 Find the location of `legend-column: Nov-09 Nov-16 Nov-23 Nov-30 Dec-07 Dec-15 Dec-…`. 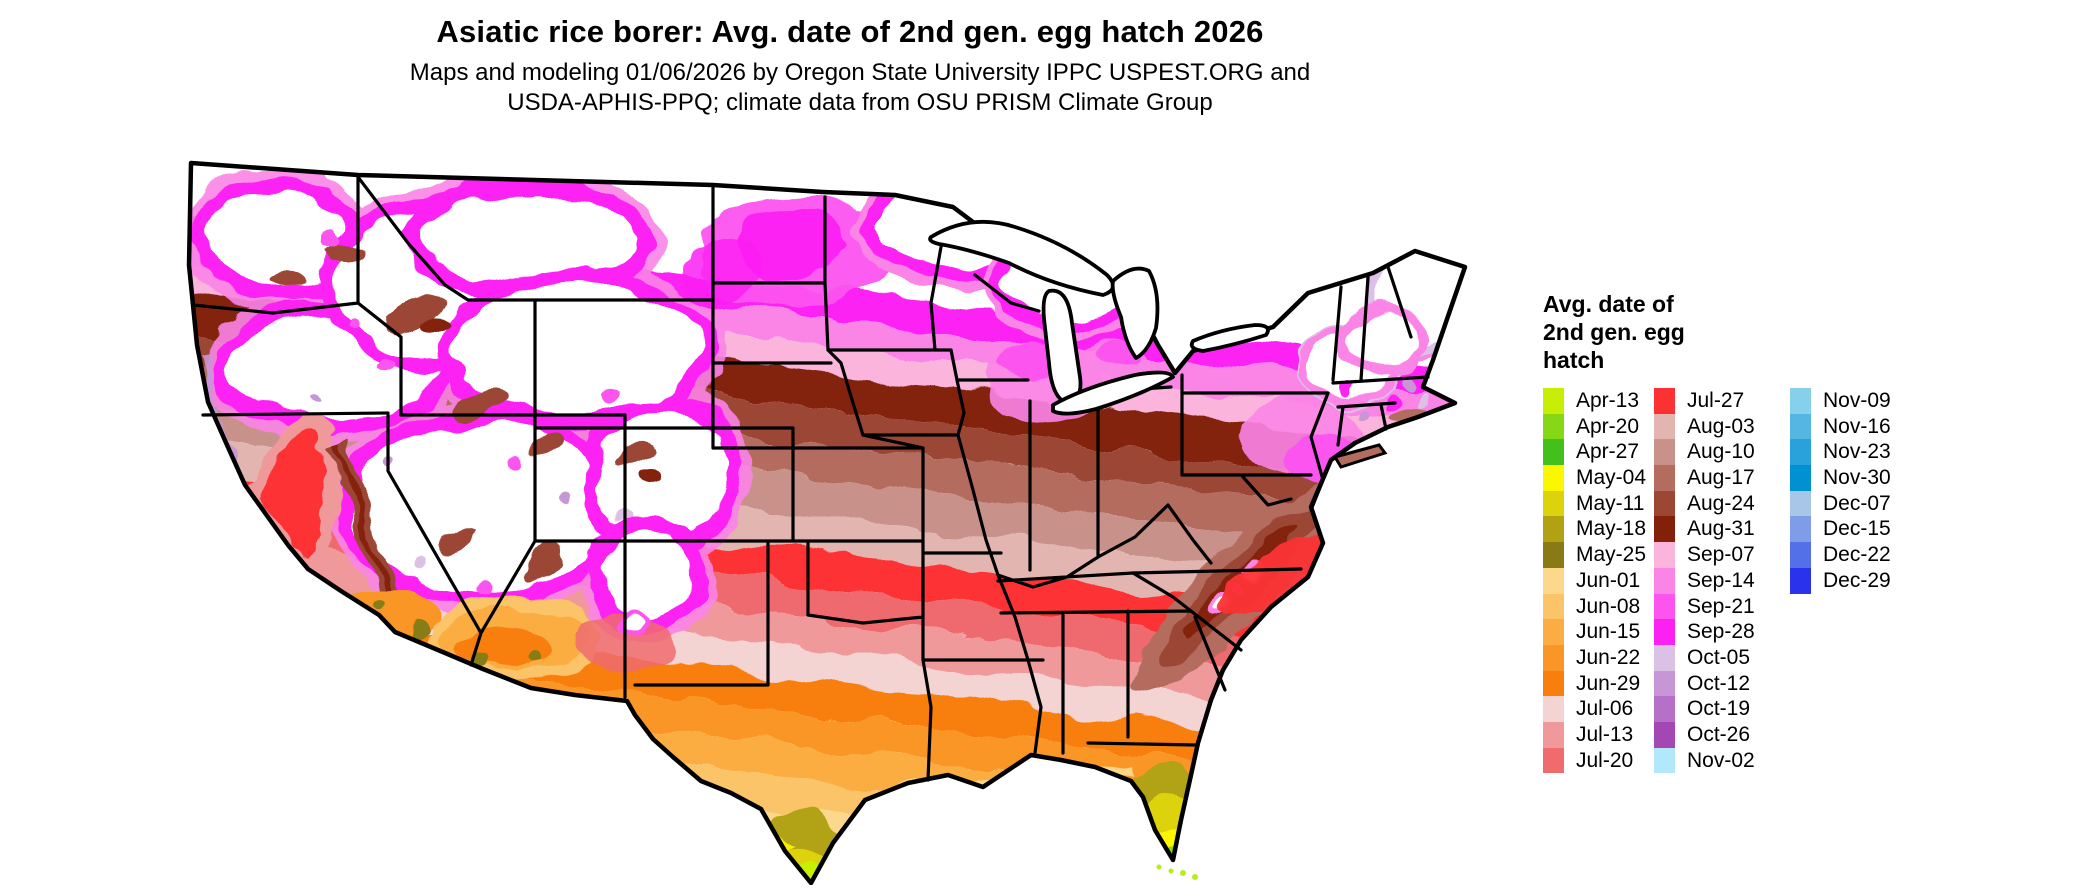

legend-column: Nov-09 Nov-16 Nov-23 Nov-30 Dec-07 Dec-15 Dec-… is located at coordinates (1845, 491).